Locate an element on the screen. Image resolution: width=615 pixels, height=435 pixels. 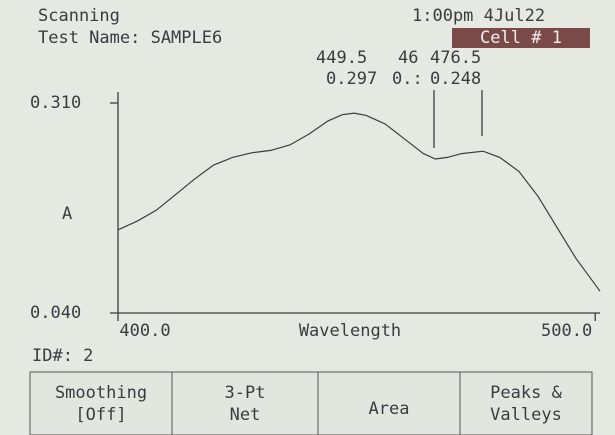
button-label: [Off] is located at coordinates (100, 415).